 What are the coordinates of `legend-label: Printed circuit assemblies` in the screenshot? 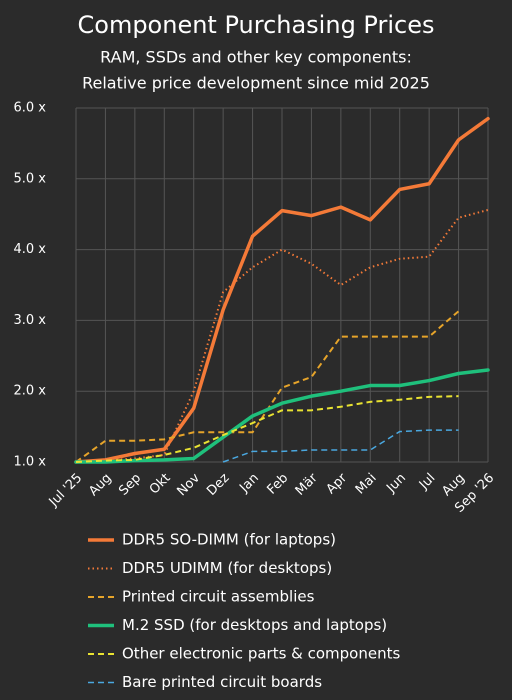 It's located at (218, 597).